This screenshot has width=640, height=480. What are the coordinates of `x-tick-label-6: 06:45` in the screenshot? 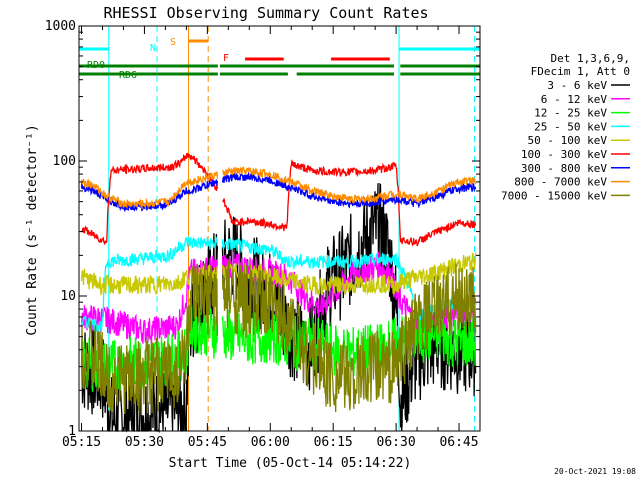 It's located at (458, 442).